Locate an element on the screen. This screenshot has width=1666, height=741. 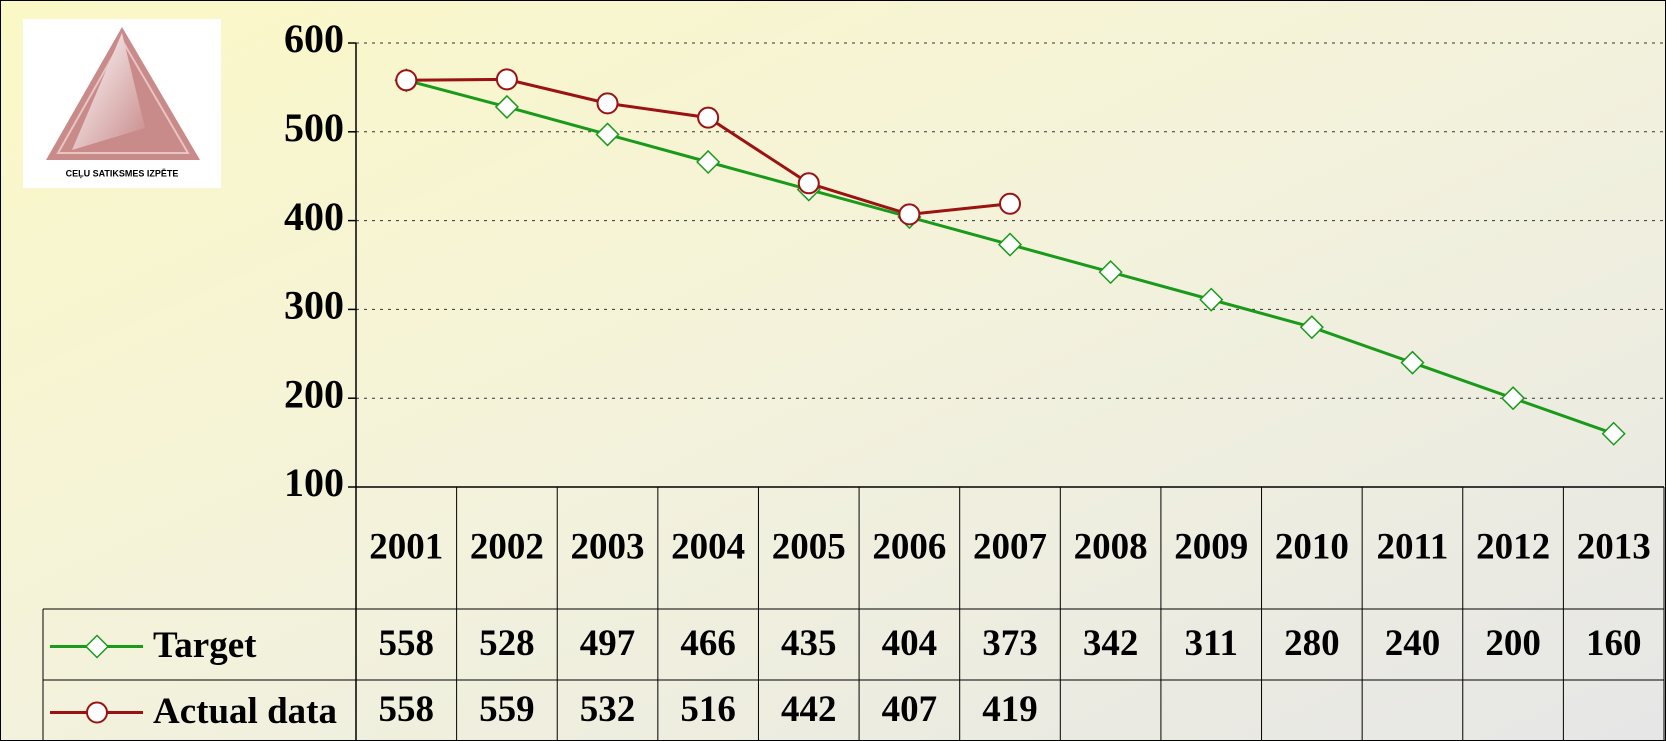
table-value: 528 is located at coordinates (507, 643).